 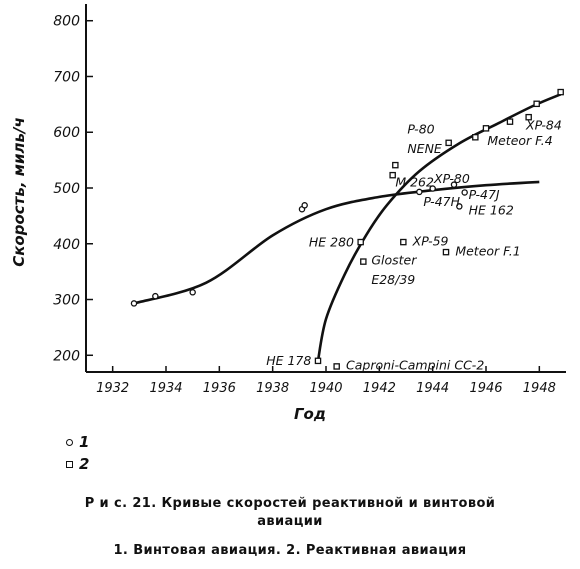 I want to click on aircraft-label: E28/39, so click(x=393, y=279).